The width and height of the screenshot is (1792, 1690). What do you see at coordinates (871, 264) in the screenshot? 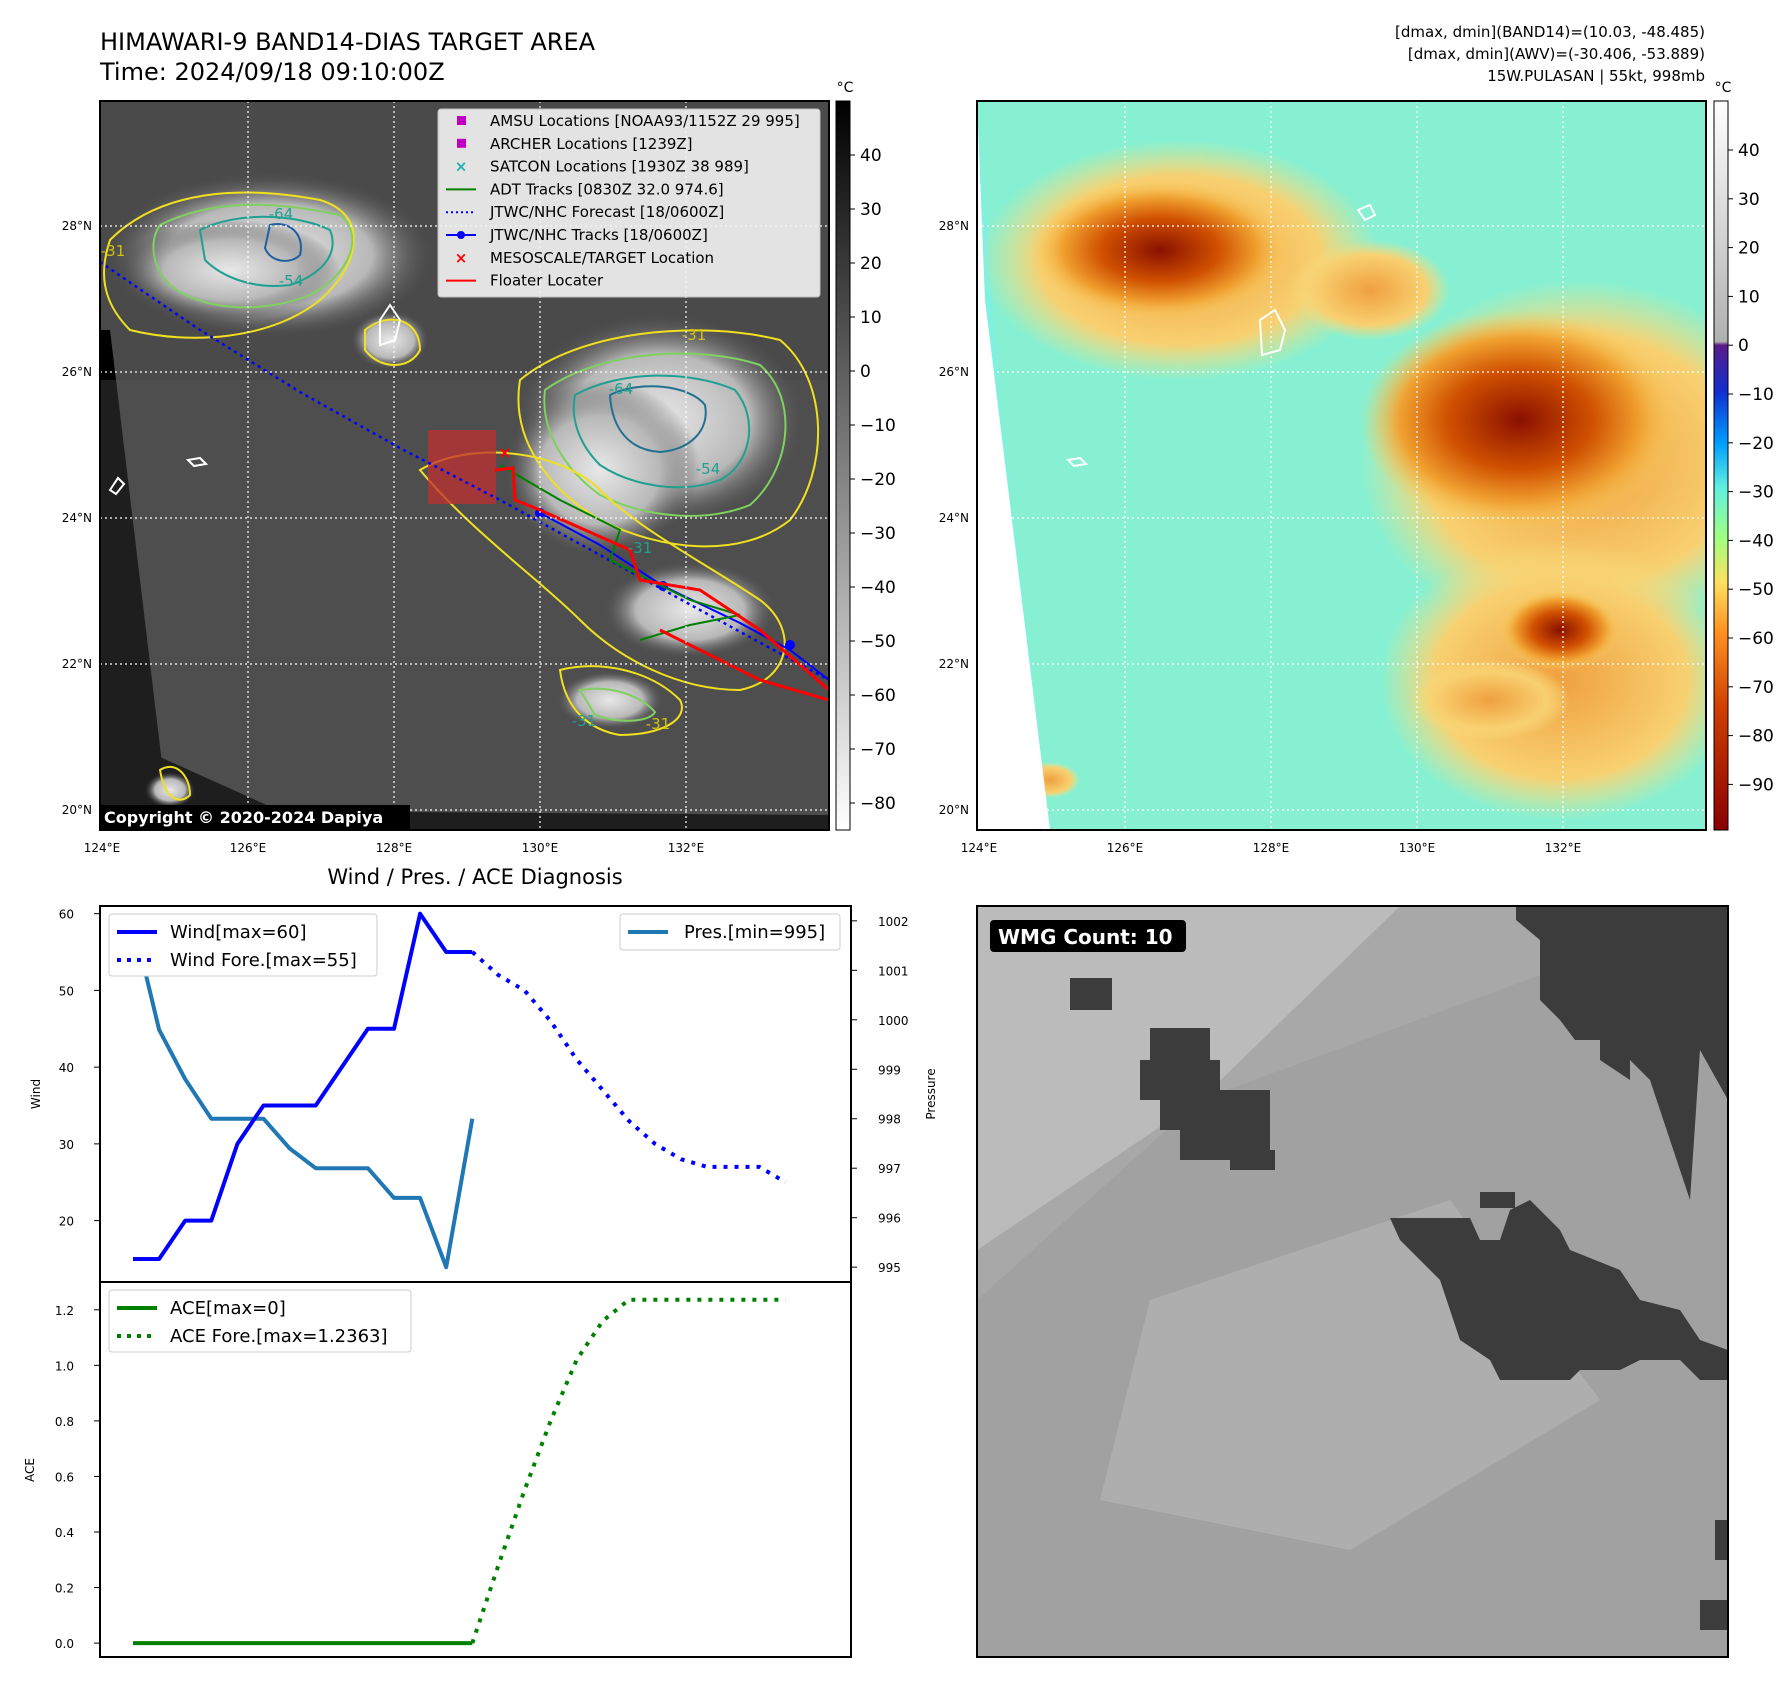
I see `ir-colorbar-tick: 20` at bounding box center [871, 264].